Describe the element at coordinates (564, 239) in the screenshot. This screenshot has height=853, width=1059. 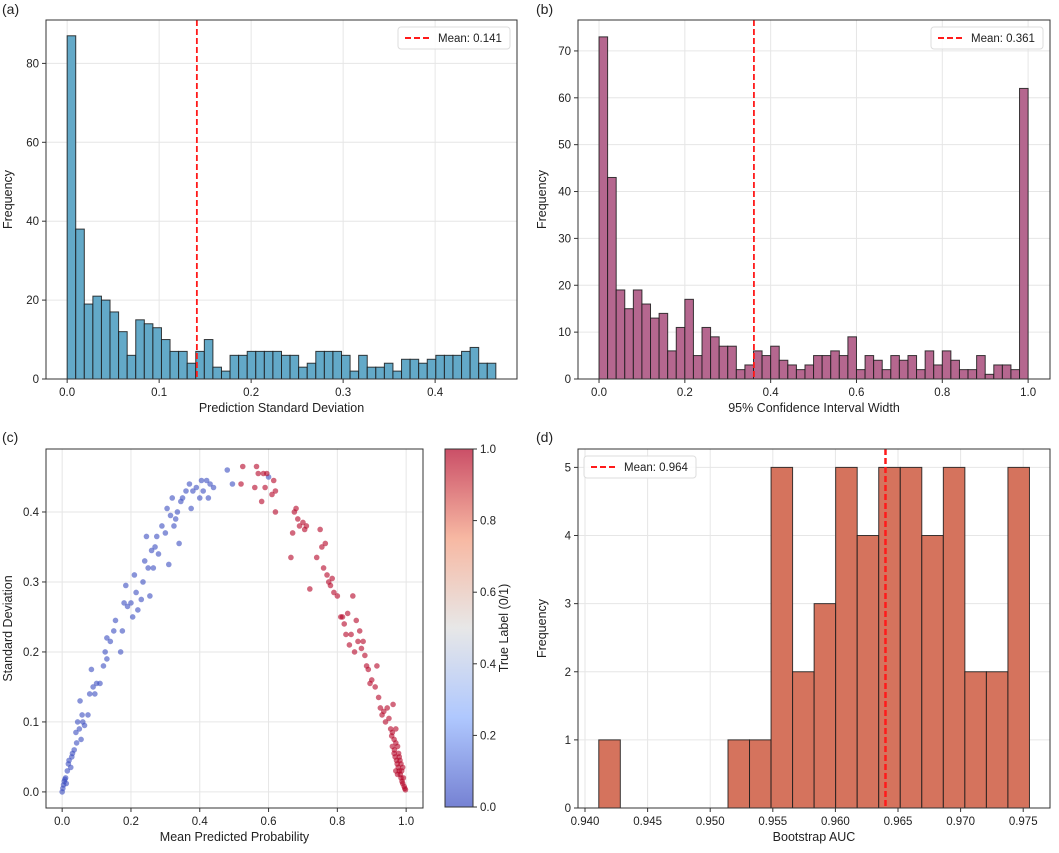
I see `y-tick-label: 30` at that location.